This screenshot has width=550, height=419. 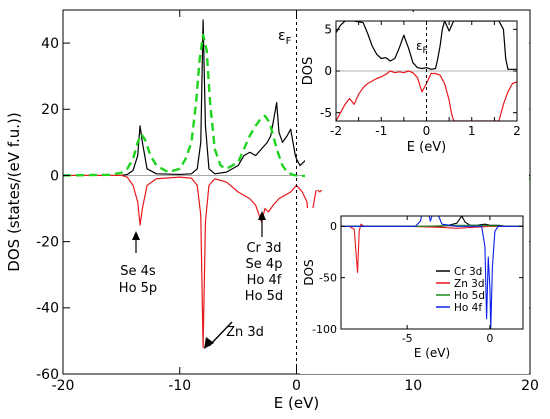 I want to click on annotation-arrow-zn3d, so click(x=220, y=334).